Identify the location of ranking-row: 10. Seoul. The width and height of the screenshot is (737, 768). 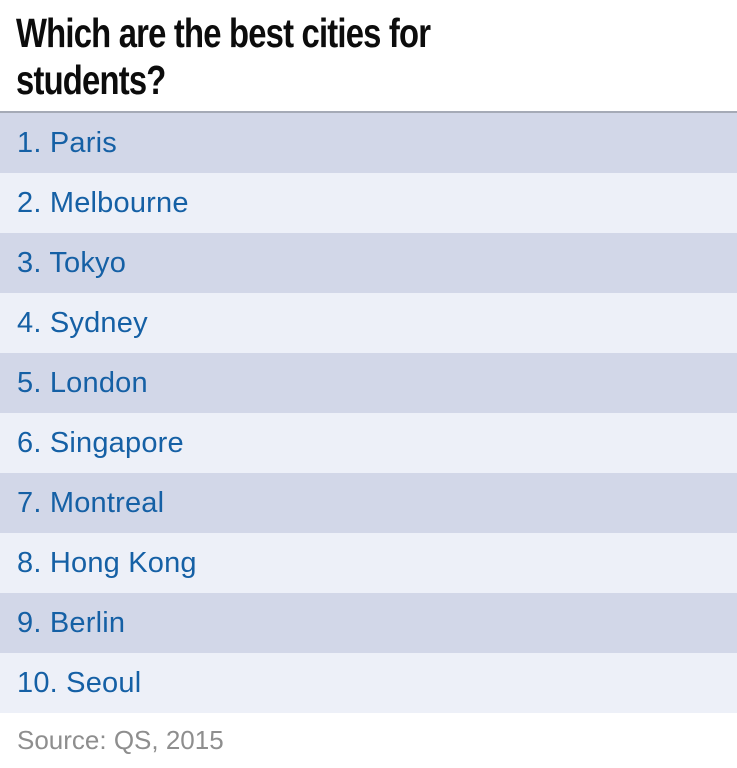
(368, 683).